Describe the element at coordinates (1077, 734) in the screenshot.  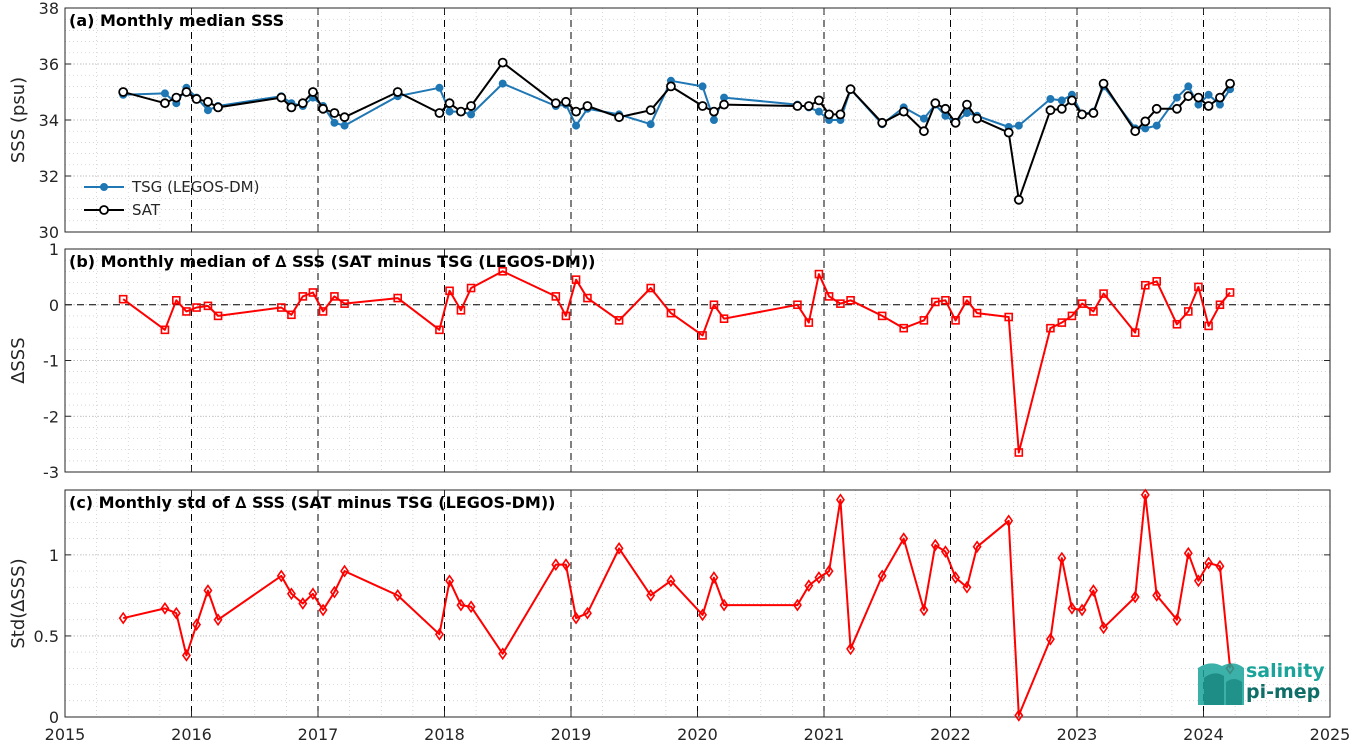
I see `x-tick-label: 2023` at that location.